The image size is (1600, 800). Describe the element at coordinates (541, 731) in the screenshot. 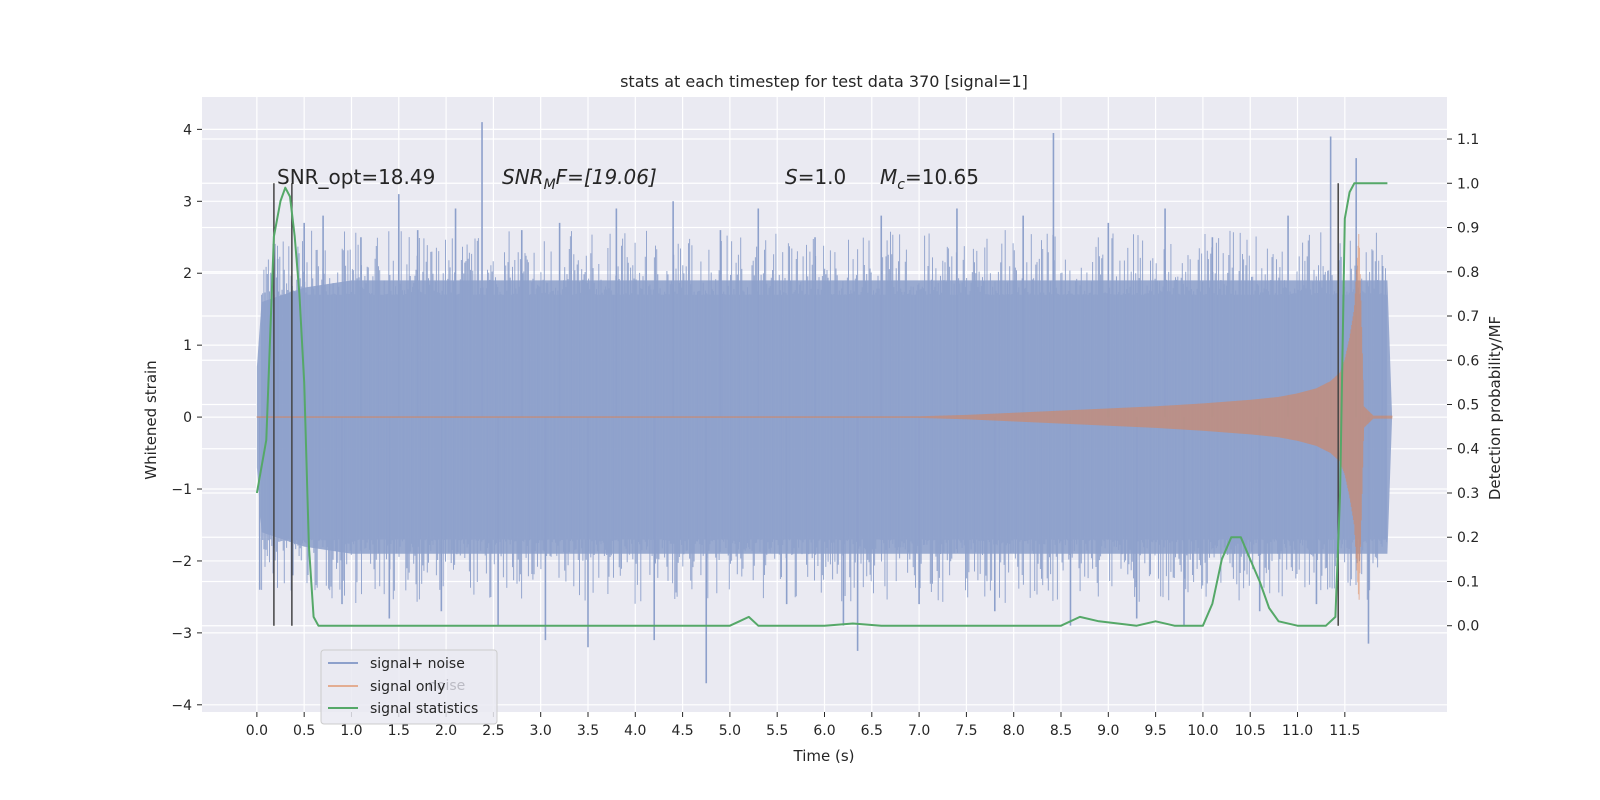

I see `x-tick-label: 3.0` at that location.